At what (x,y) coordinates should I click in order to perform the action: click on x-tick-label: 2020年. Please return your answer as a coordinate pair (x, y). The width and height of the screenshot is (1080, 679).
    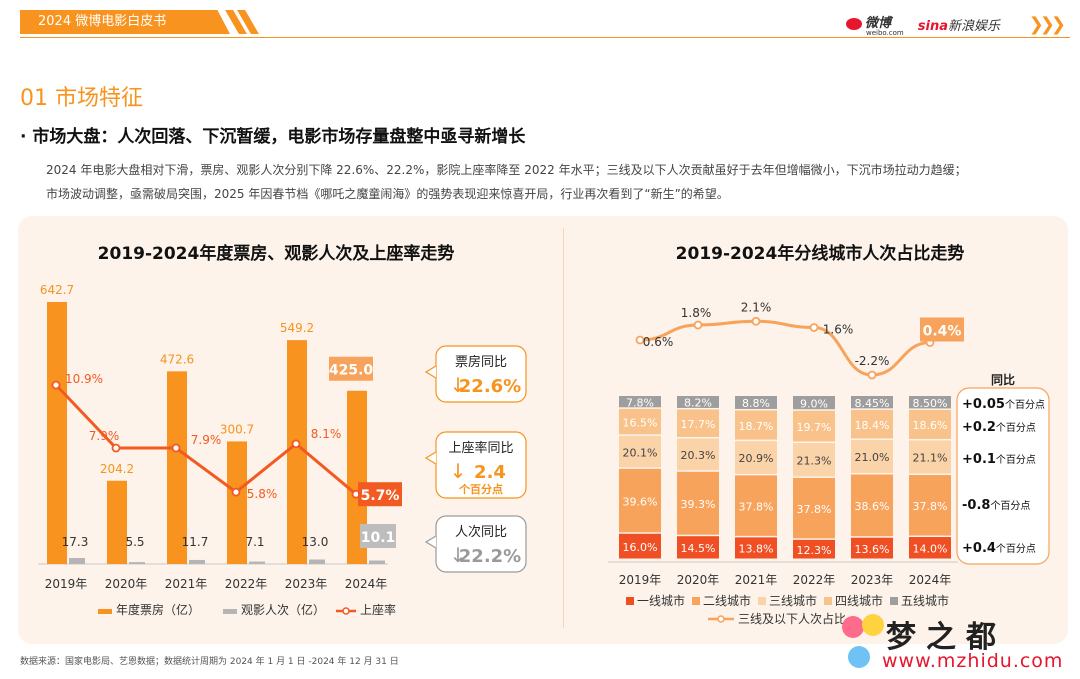
    Looking at the image, I should click on (698, 580).